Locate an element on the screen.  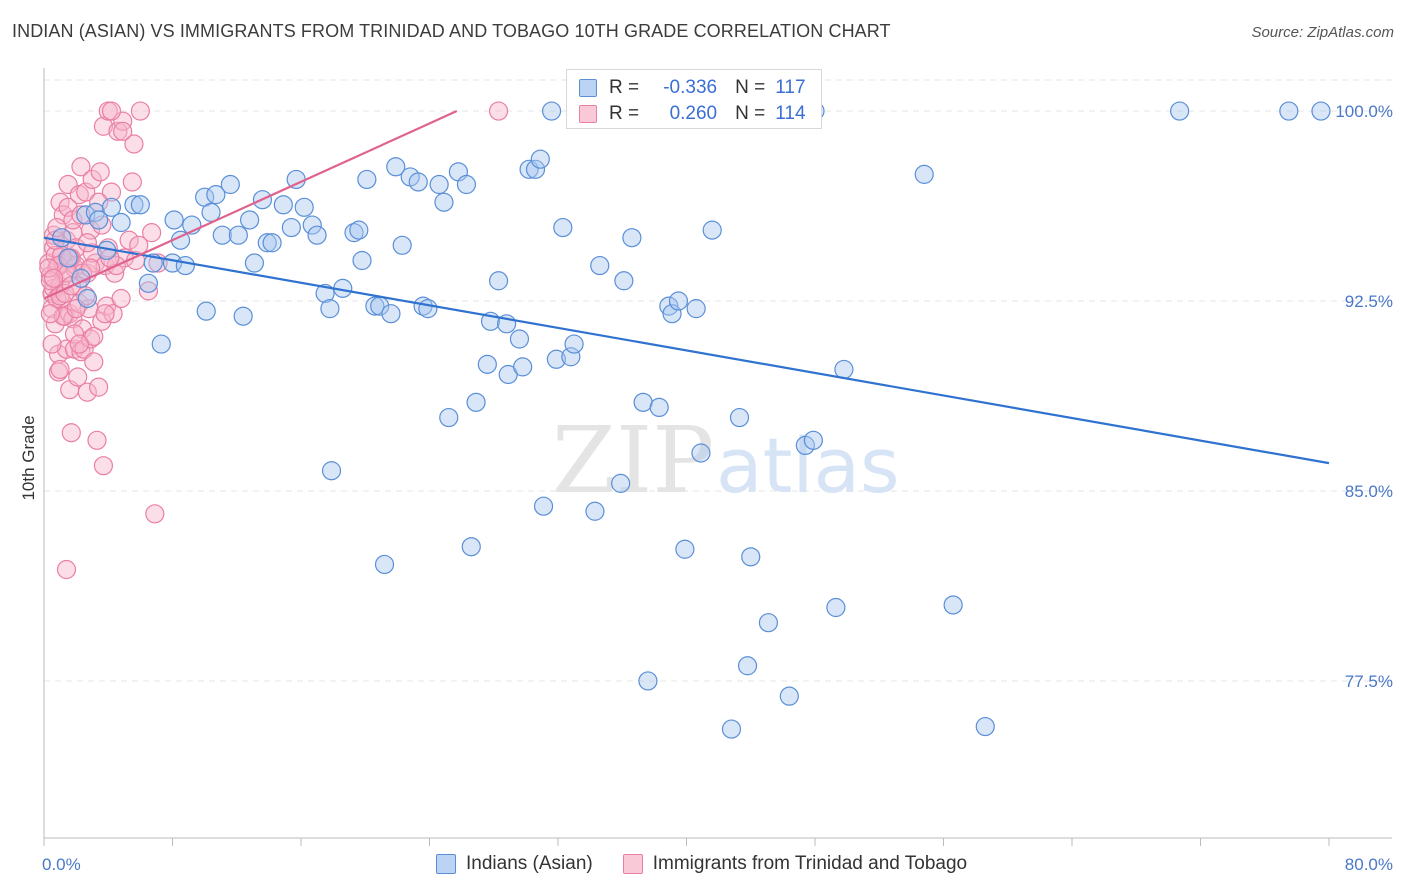
legend-item-trinidad: Immigrants from Trinidad and Tobago is located at coordinates (794, 864).